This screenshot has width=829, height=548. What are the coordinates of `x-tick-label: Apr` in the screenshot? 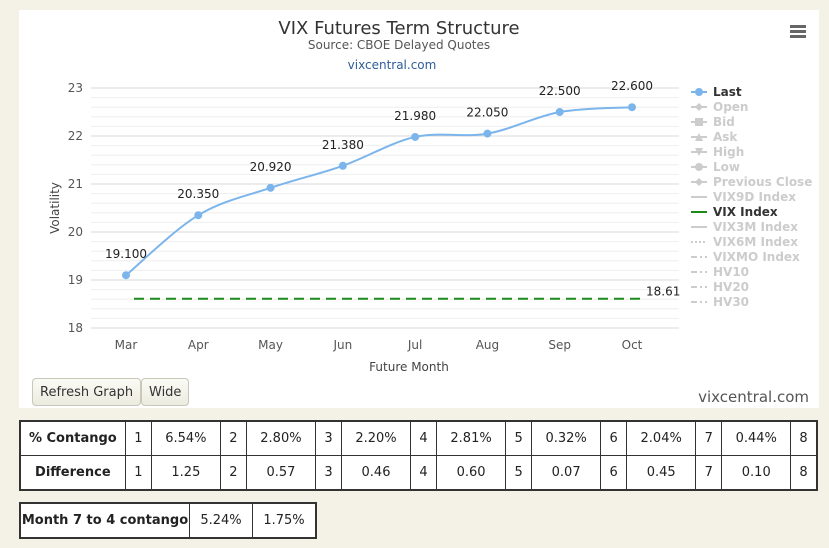 It's located at (198, 345).